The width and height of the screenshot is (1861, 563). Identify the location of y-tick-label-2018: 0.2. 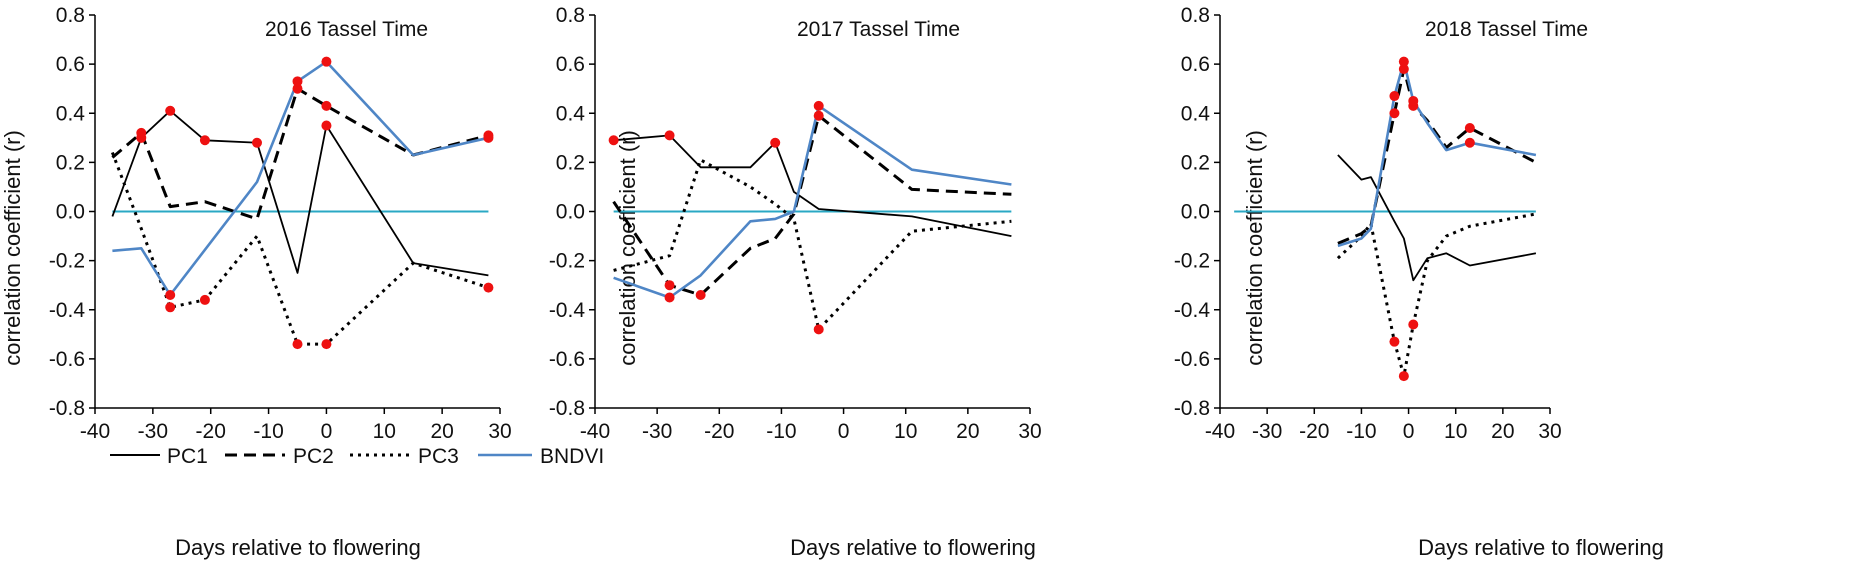
(1195, 162).